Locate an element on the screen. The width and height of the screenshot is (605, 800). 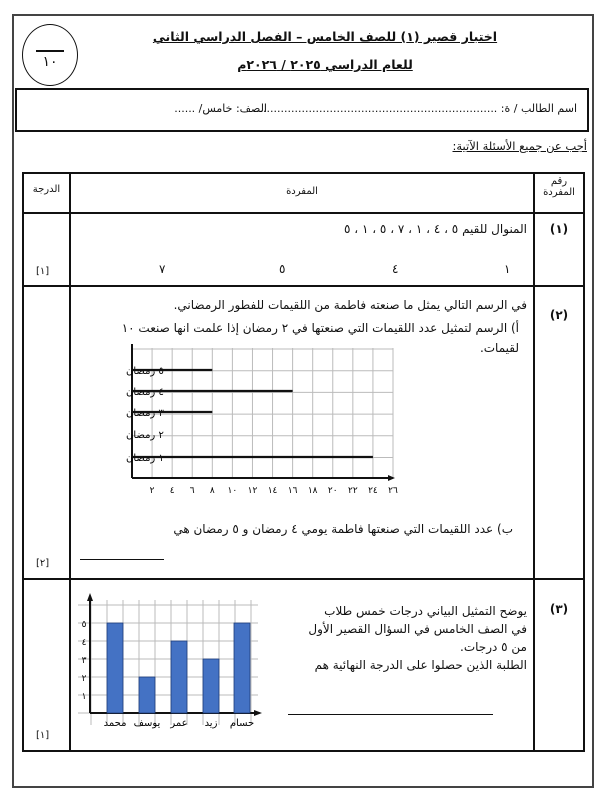
q3-grade: [١] is located at coordinates (43, 735).